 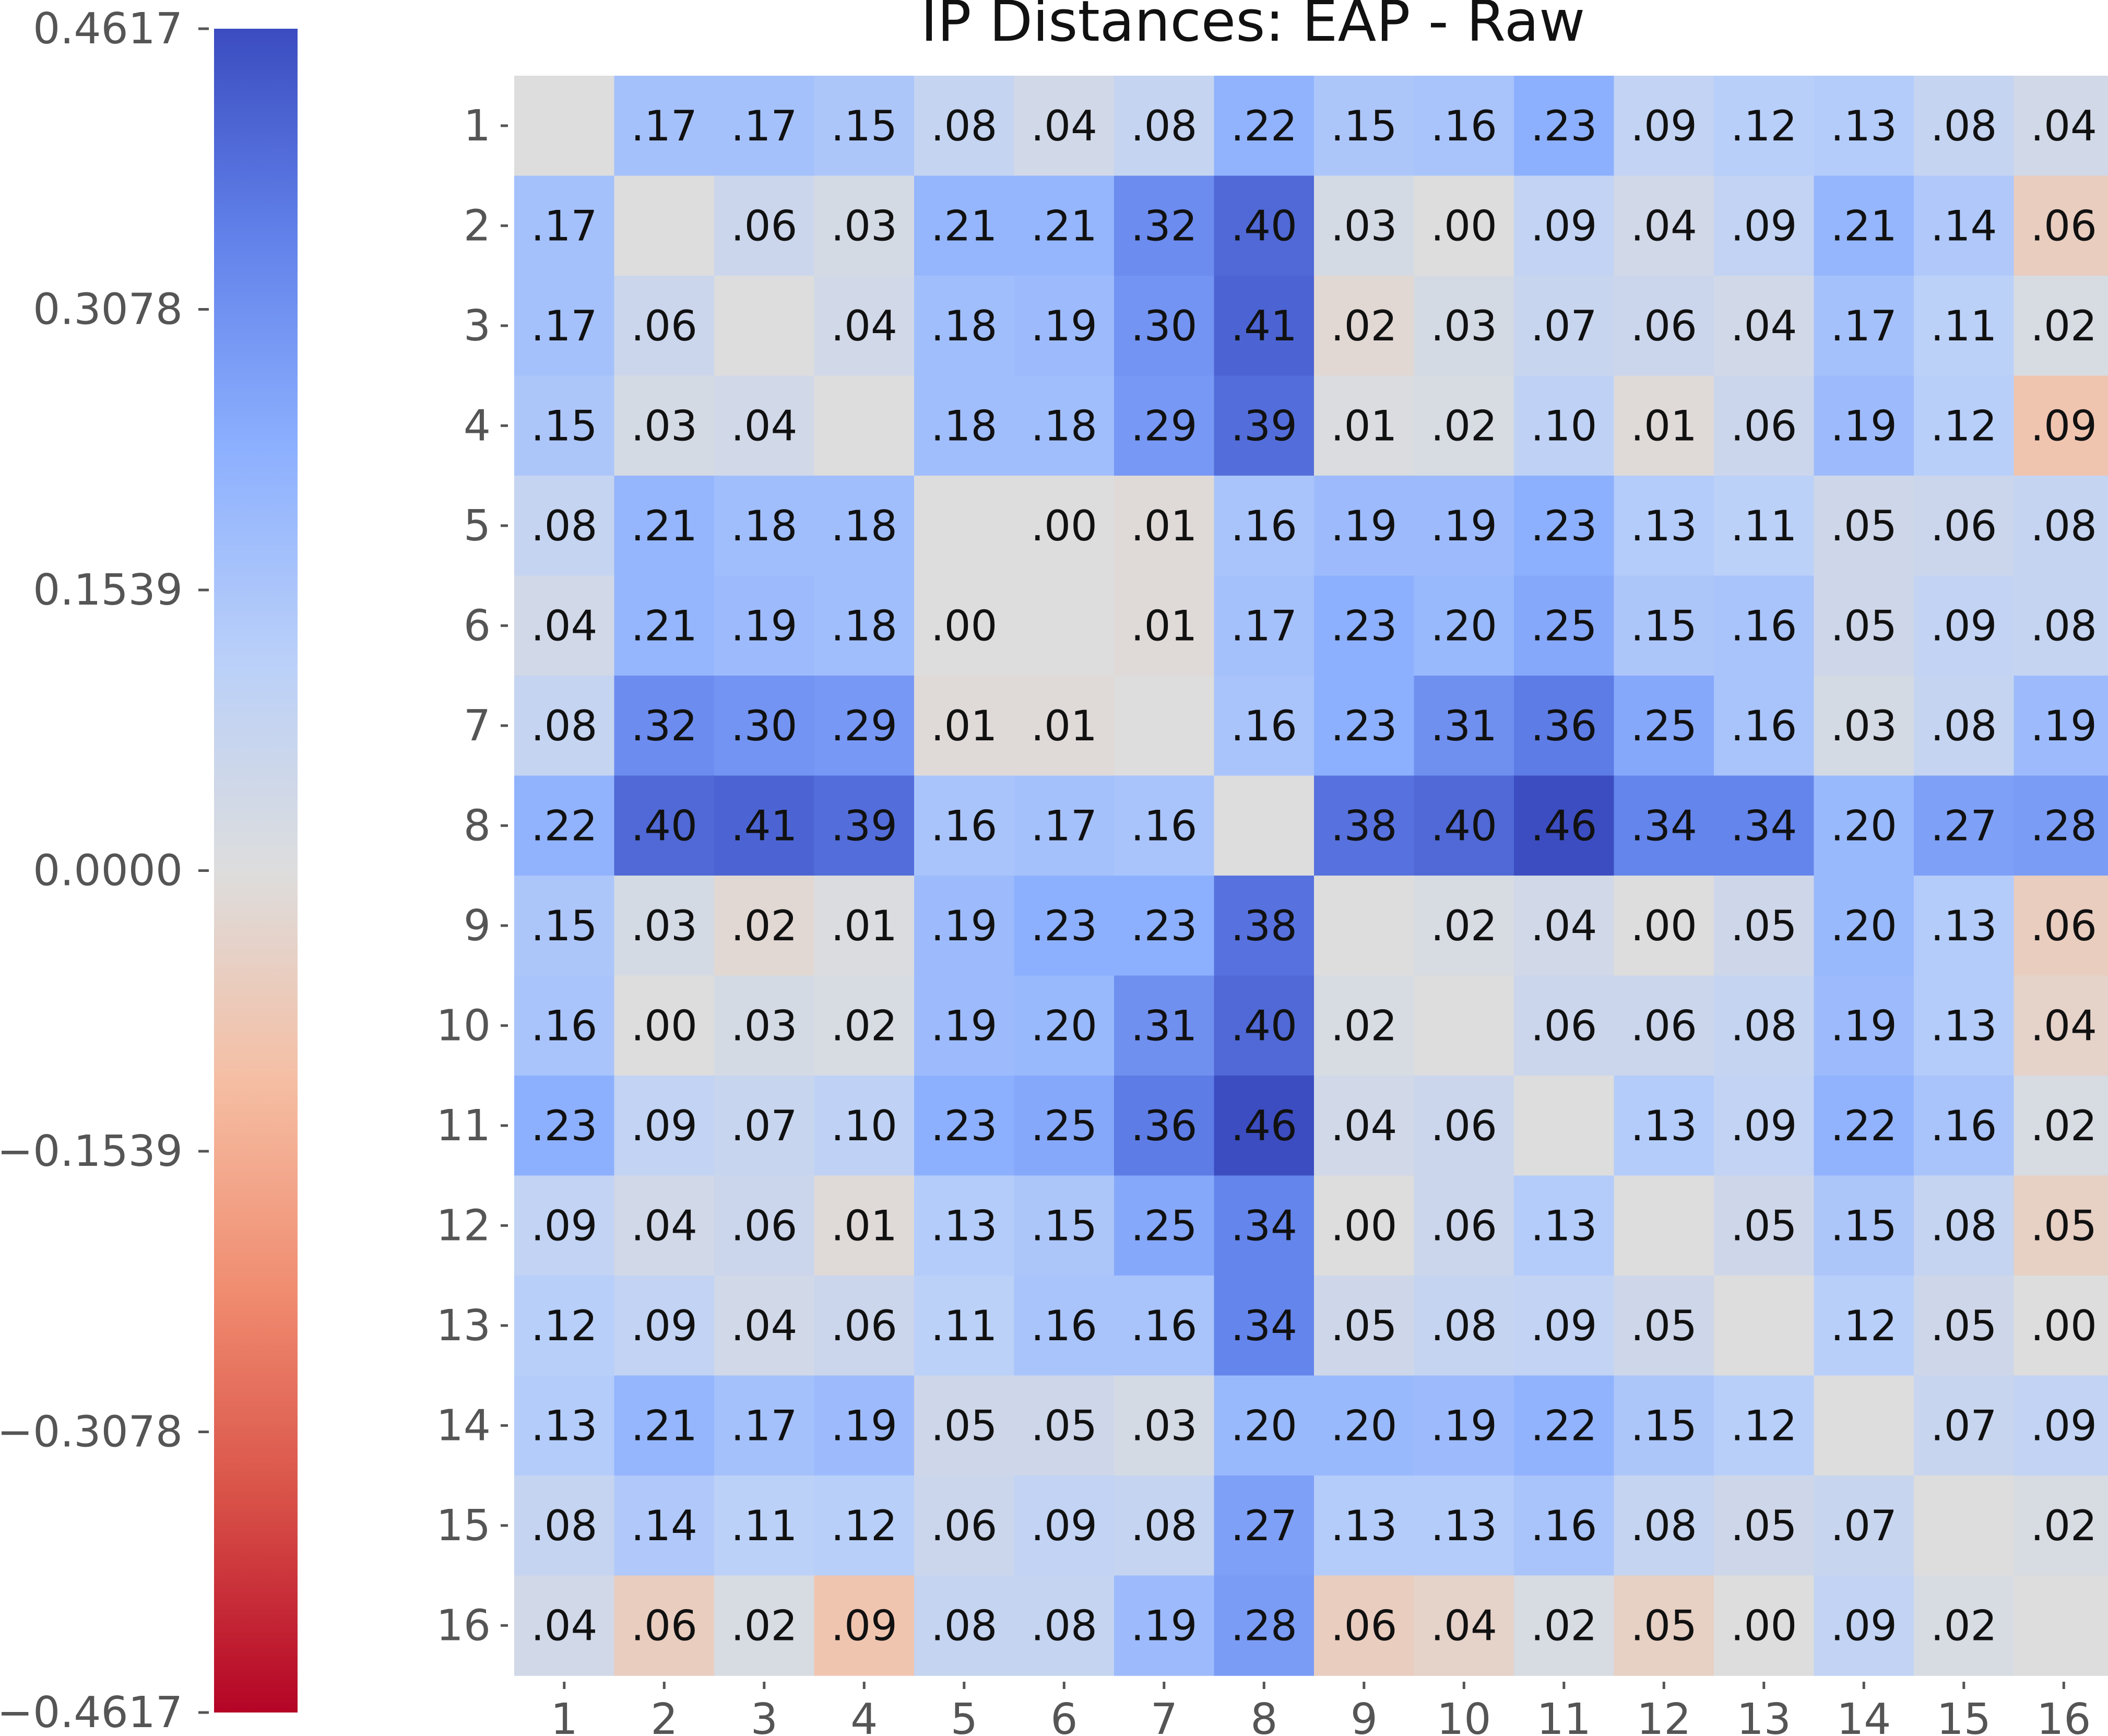 I want to click on row-label: 2, so click(x=477, y=226).